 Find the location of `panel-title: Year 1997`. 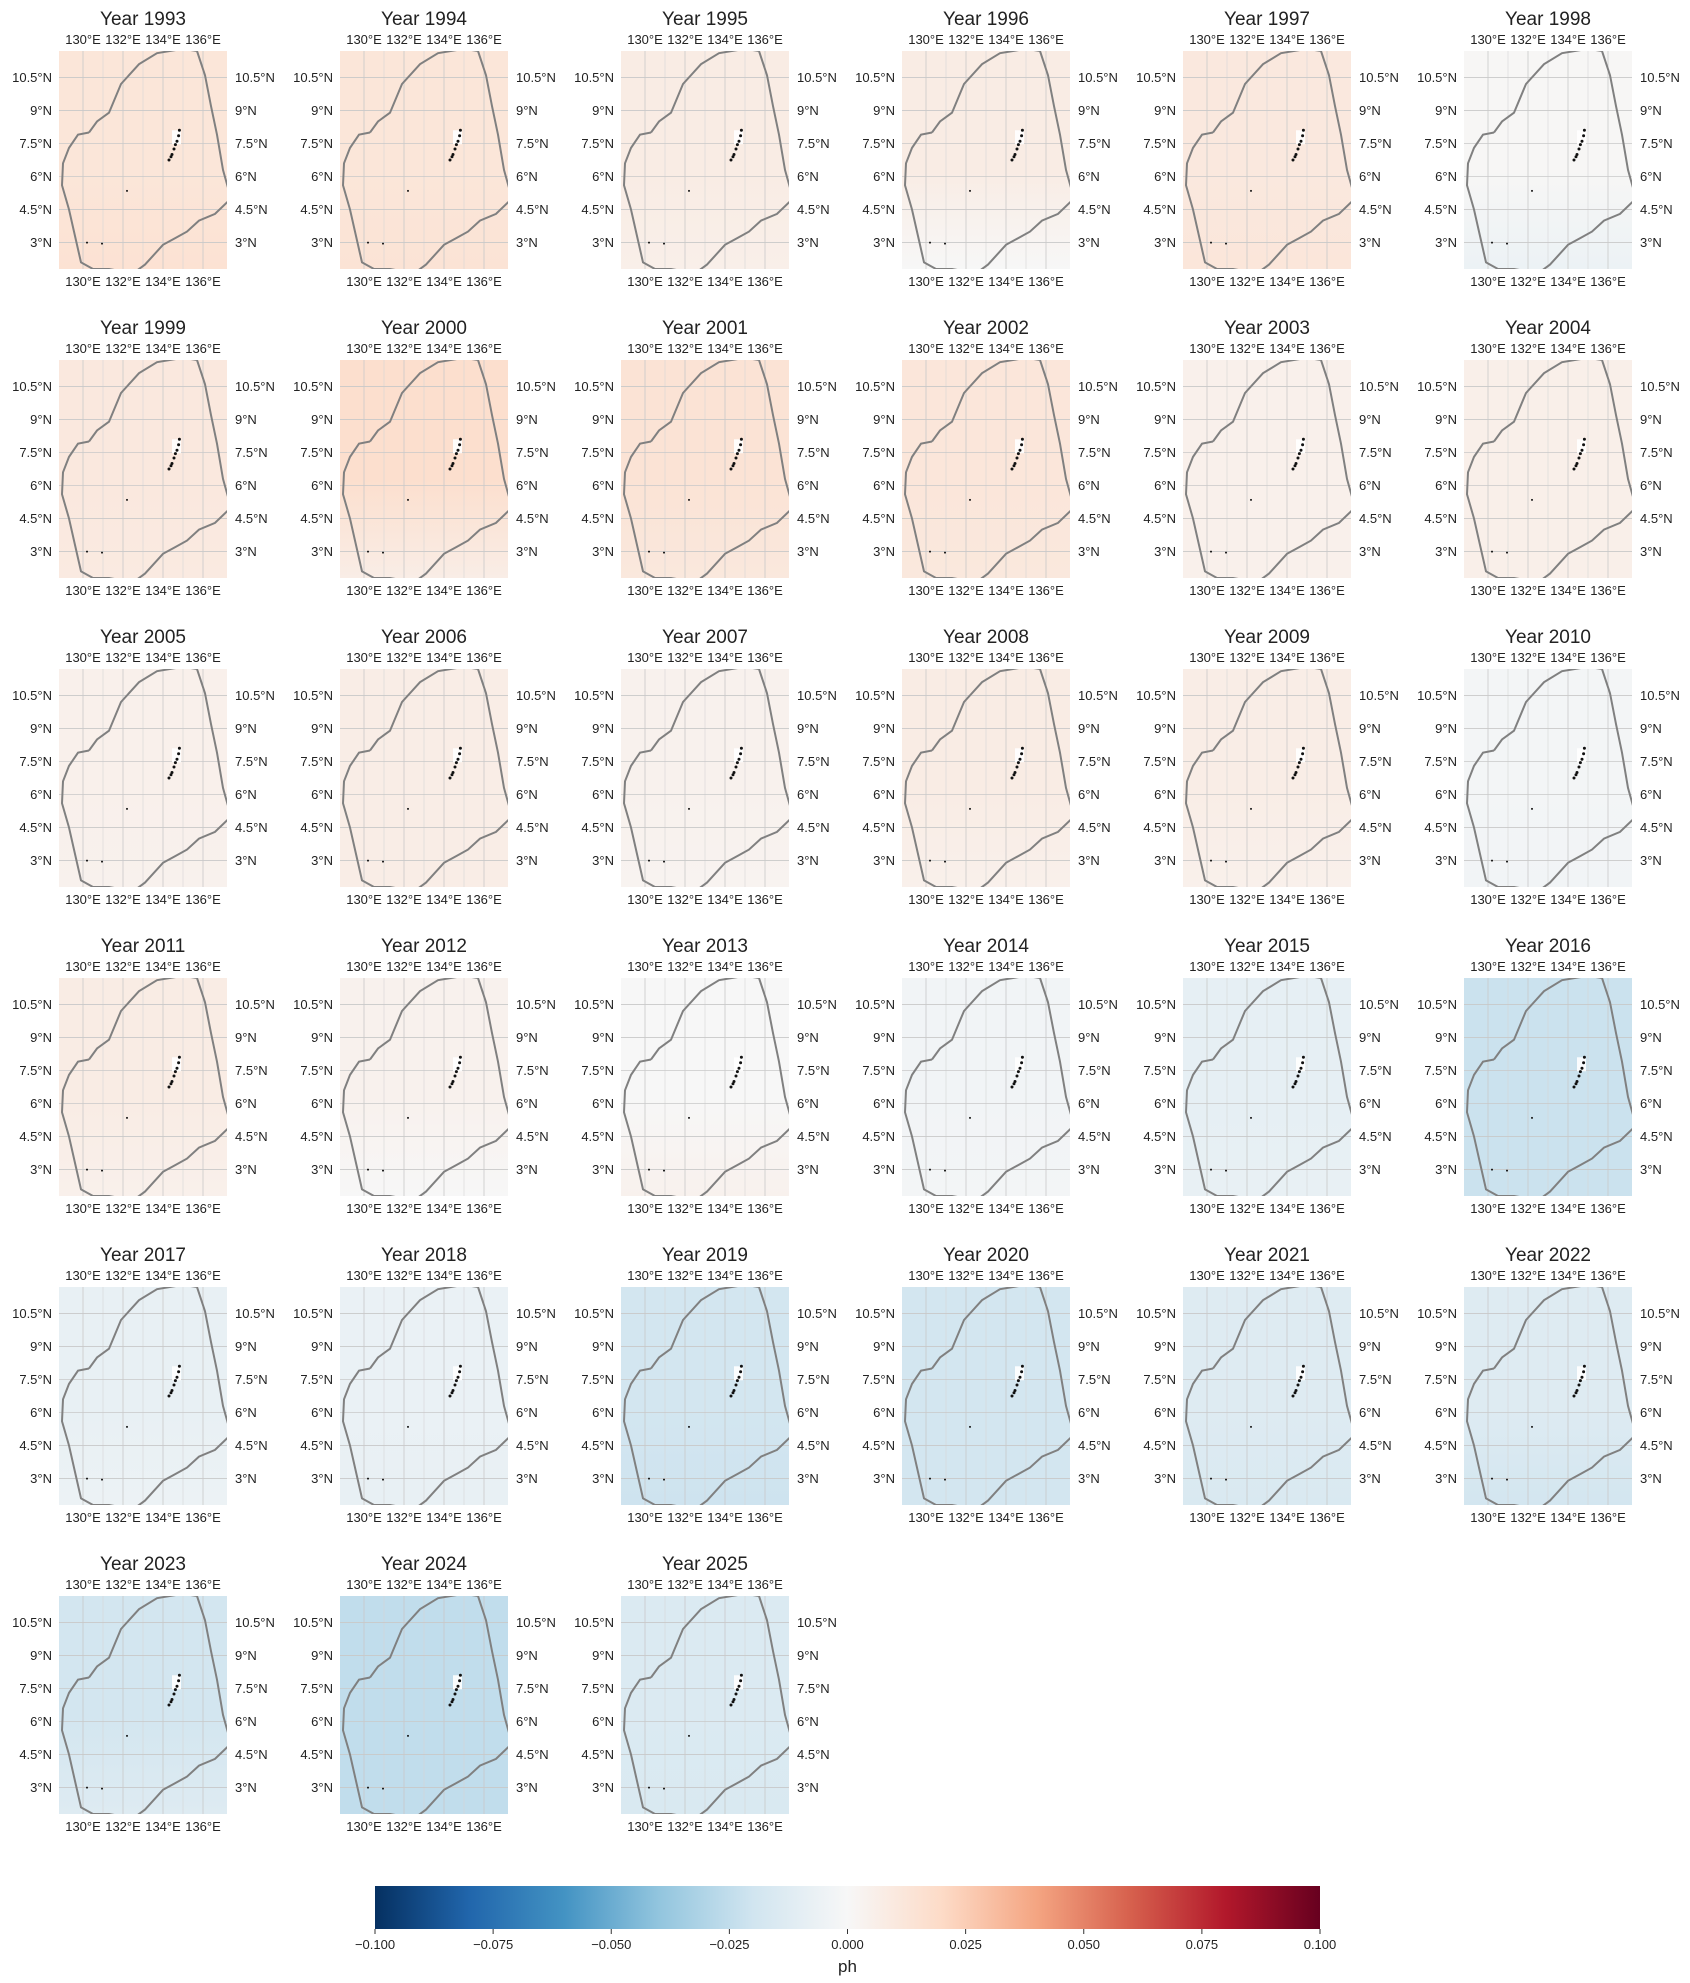

panel-title: Year 1997 is located at coordinates (1267, 19).